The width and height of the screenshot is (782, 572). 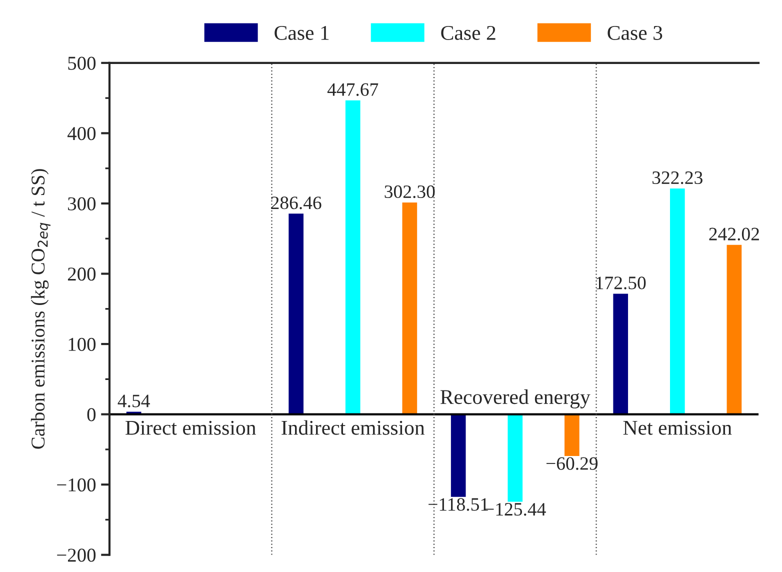 I want to click on data-label: 4.54, so click(x=134, y=401).